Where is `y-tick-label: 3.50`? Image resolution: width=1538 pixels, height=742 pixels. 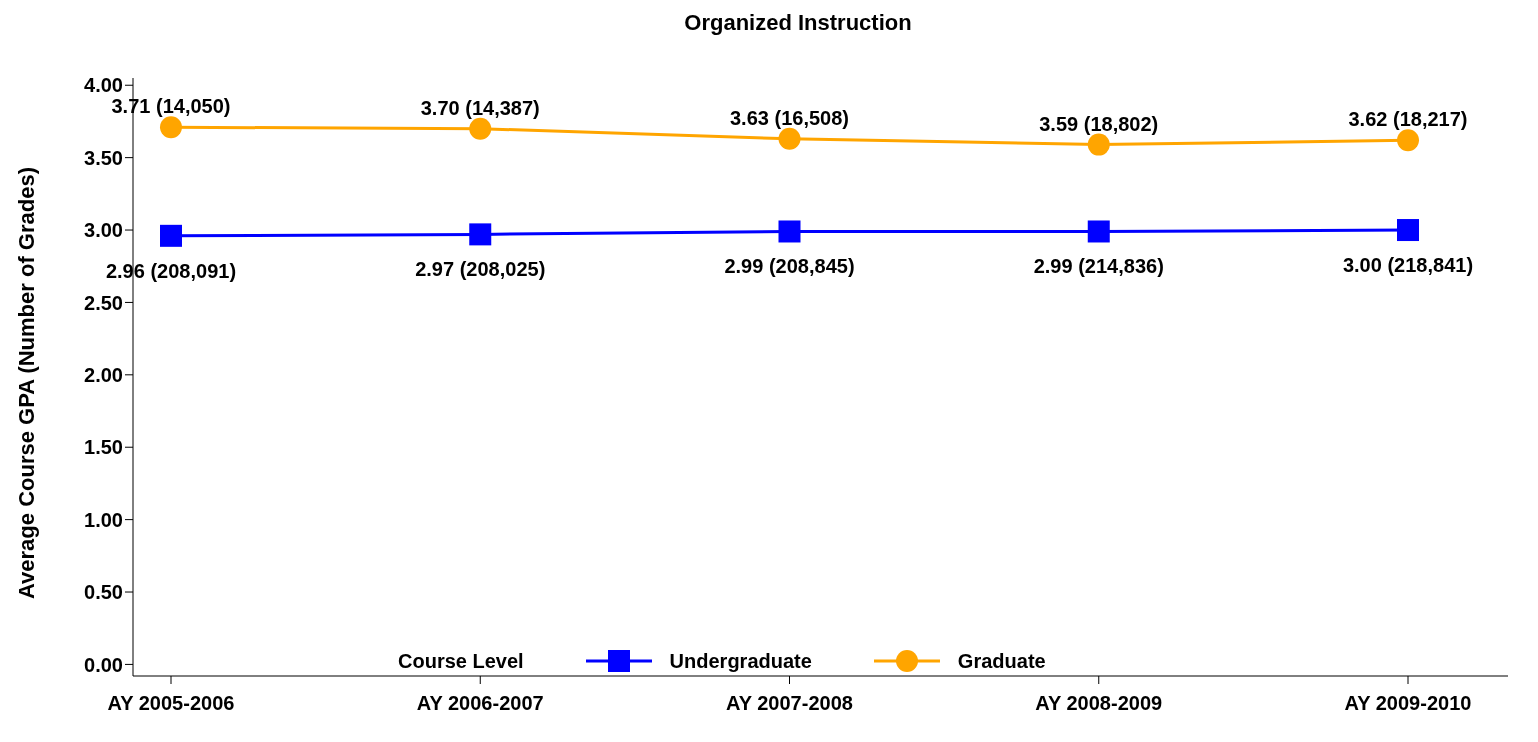 y-tick-label: 3.50 is located at coordinates (103, 157).